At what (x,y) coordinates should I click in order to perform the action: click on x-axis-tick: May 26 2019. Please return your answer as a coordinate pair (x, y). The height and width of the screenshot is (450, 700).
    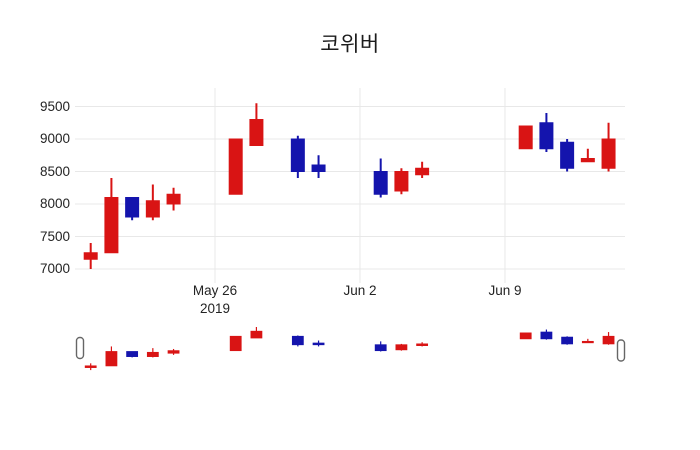
    Looking at the image, I should click on (215, 300).